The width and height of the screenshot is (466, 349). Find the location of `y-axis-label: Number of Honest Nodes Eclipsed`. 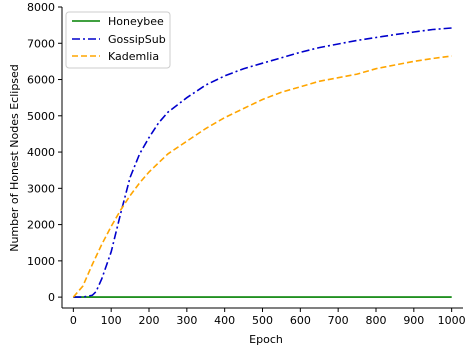

y-axis-label: Number of Honest Nodes Eclipsed is located at coordinates (14, 158).